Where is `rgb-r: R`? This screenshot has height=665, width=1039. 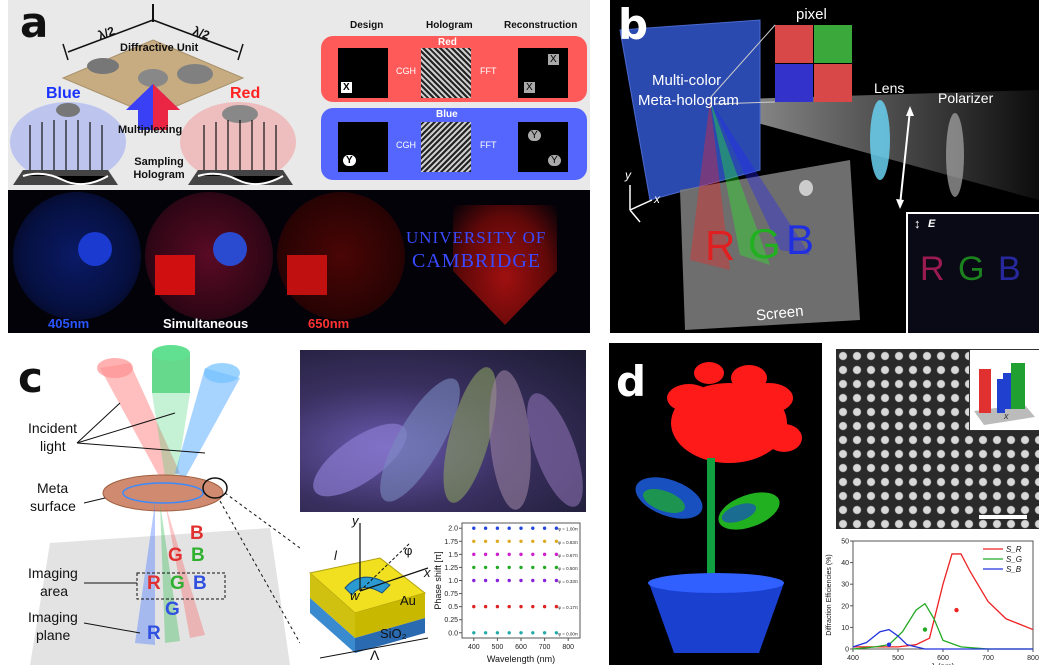 rgb-r: R is located at coordinates (720, 245).